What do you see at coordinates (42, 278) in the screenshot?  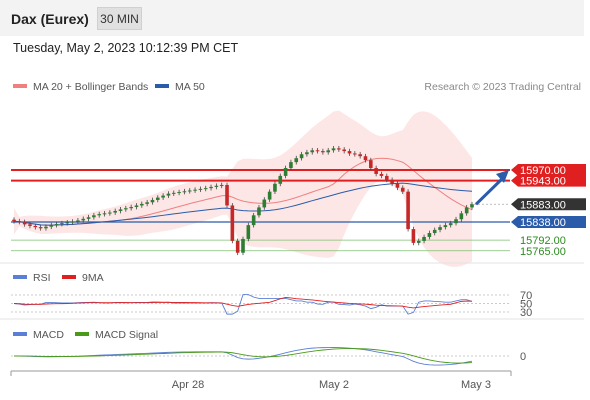 I see `rsi-legend-label: RSI` at bounding box center [42, 278].